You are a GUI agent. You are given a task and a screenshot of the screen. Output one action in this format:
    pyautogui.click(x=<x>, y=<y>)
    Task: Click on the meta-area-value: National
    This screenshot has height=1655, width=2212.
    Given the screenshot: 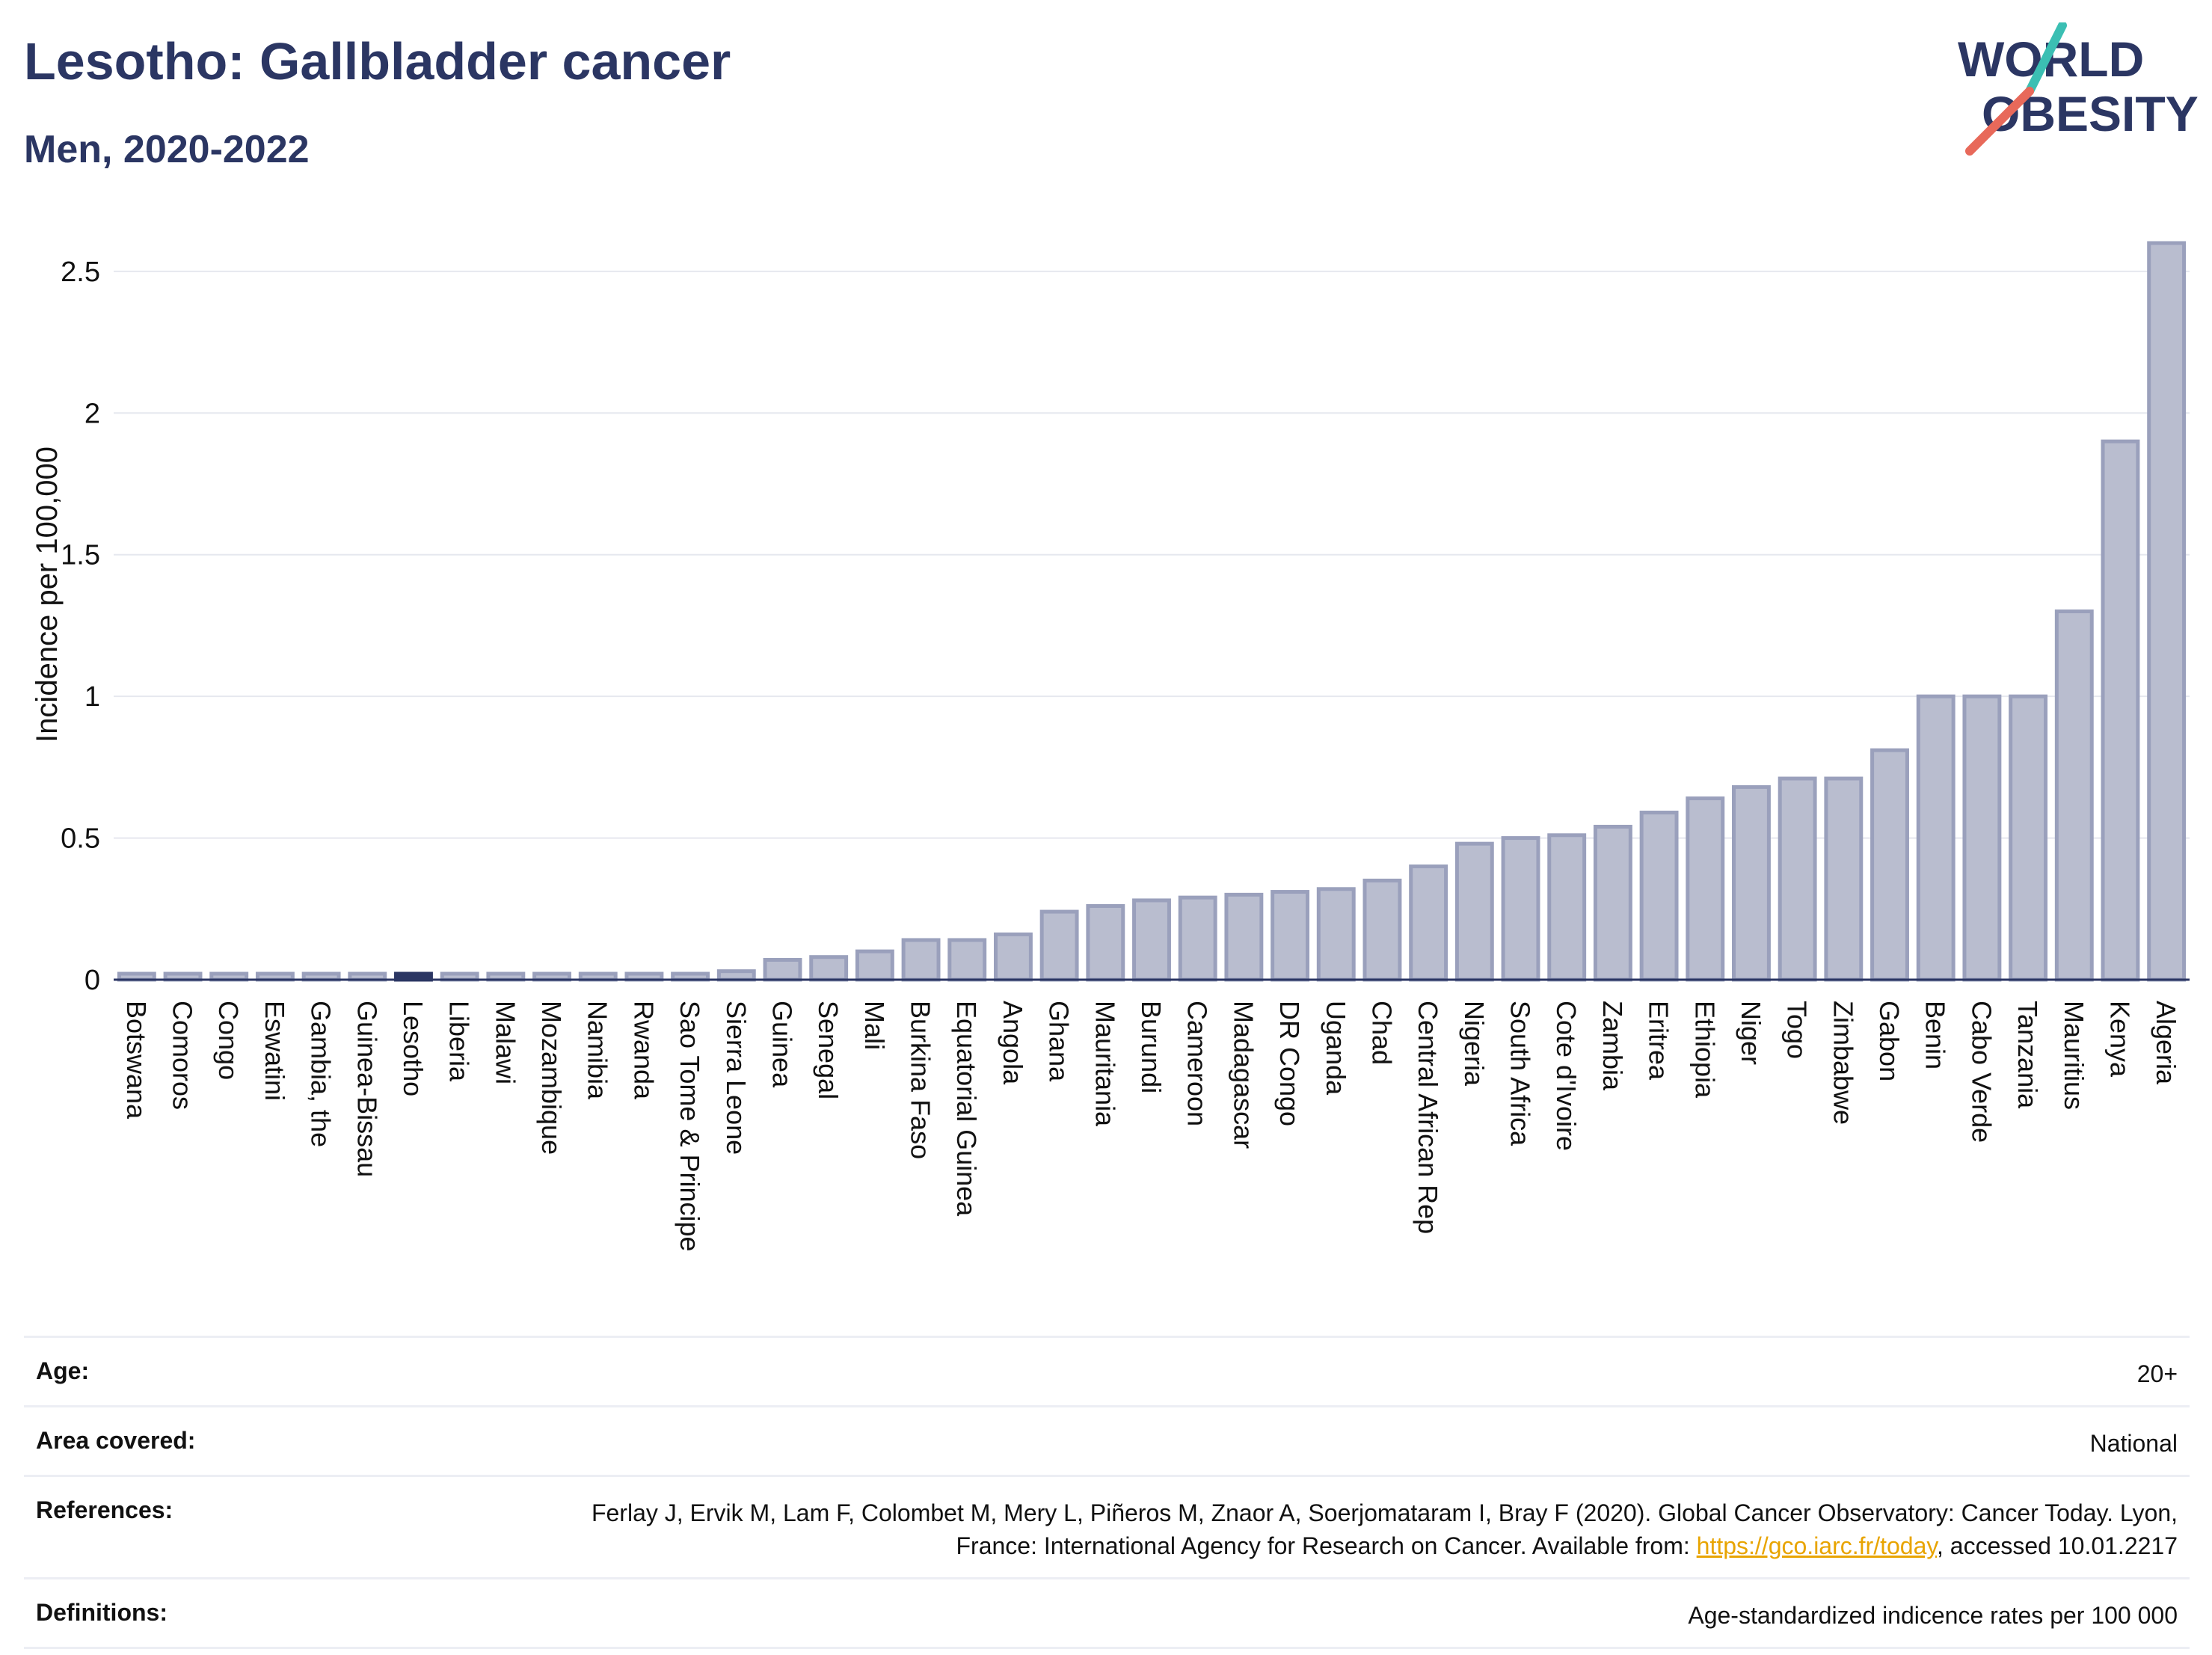 What is the action you would take?
    pyautogui.click(x=2133, y=1443)
    